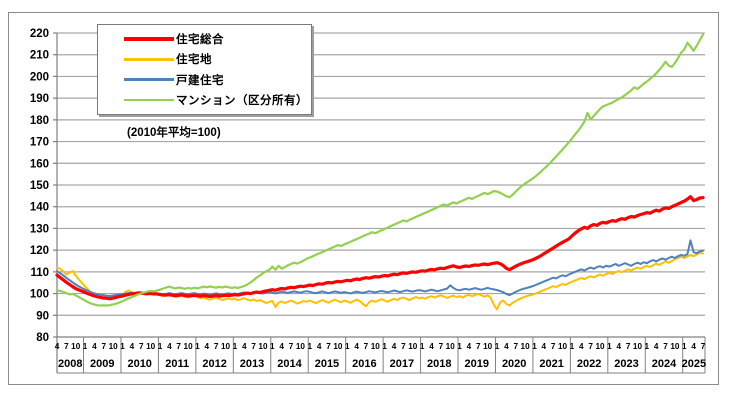 Image resolution: width=729 pixels, height=402 pixels. Describe the element at coordinates (194, 60) in the screenshot. I see `legend-label-residential-land: 住宅地` at that location.